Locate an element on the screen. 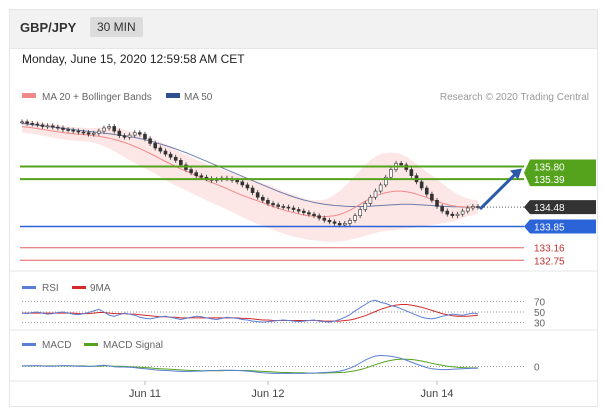 This screenshot has width=603, height=414. rsi-ma-line is located at coordinates (250, 313).